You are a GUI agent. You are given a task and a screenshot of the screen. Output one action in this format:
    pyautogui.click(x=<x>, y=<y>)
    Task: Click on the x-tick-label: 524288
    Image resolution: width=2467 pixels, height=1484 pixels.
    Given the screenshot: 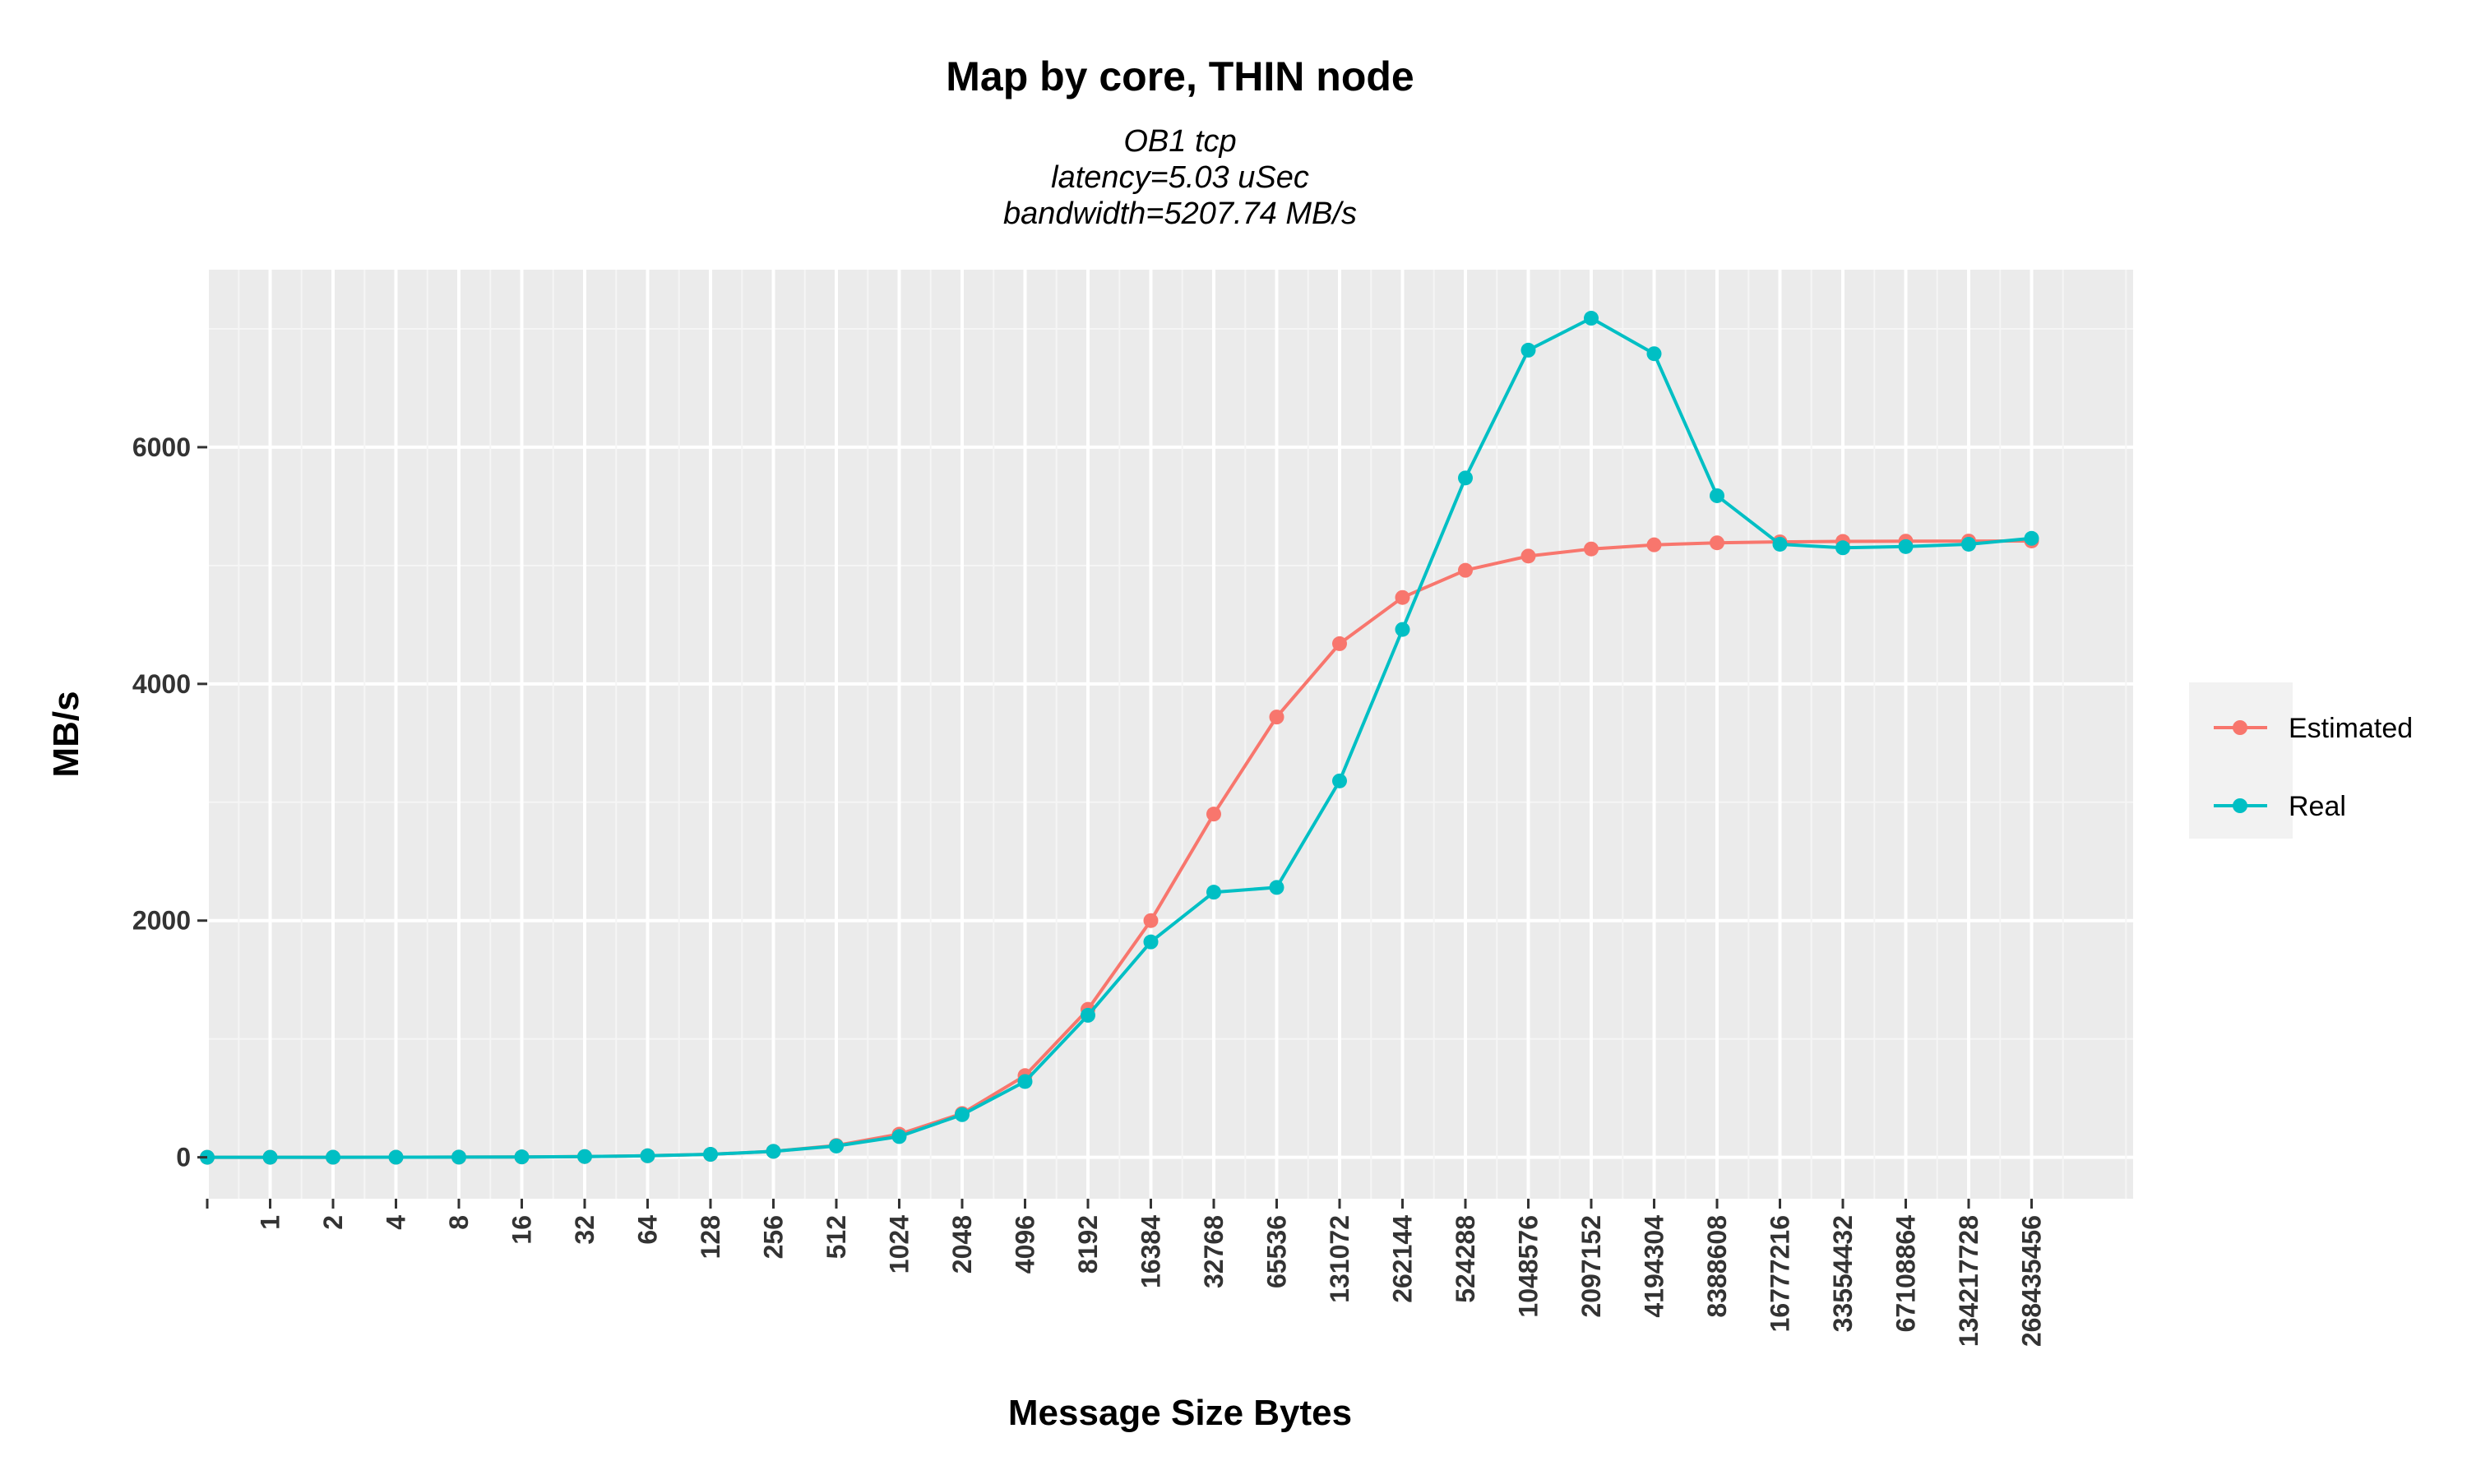 What is the action you would take?
    pyautogui.click(x=1465, y=1259)
    